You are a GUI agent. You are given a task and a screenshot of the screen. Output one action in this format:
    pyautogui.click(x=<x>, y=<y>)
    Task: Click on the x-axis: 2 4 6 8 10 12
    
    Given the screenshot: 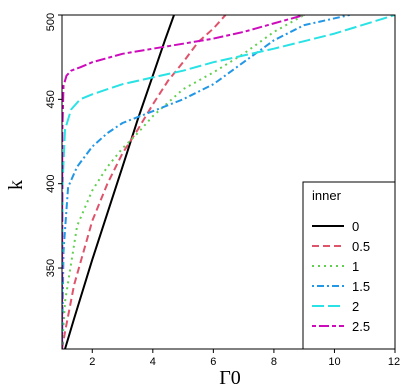 What is the action you would take?
    pyautogui.click(x=244, y=358)
    